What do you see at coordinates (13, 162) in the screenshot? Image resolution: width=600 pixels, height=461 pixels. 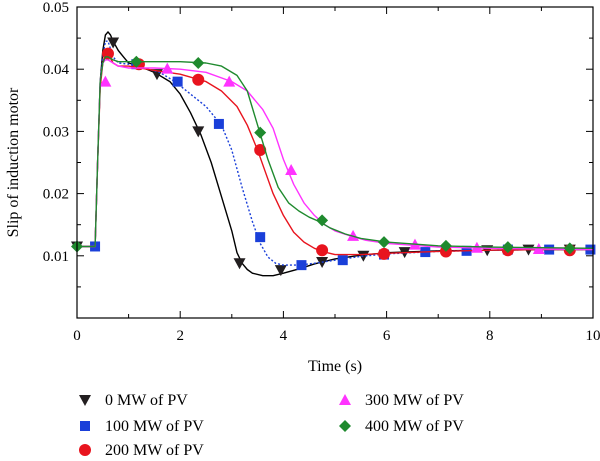 I see `y-axis-title: Slip of induction motor` at bounding box center [13, 162].